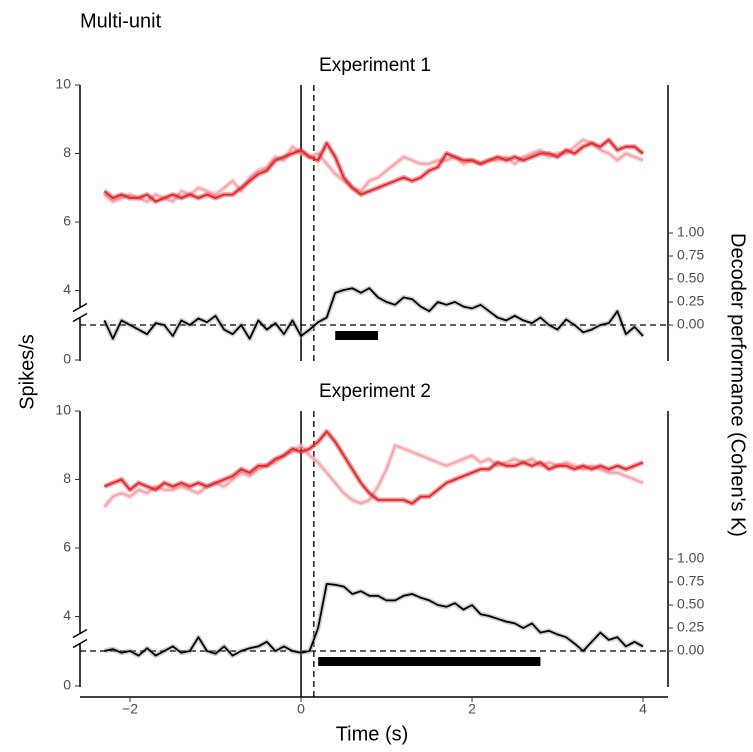 This screenshot has height=752, width=753. I want to click on x-tick-label: 0, so click(301, 709).